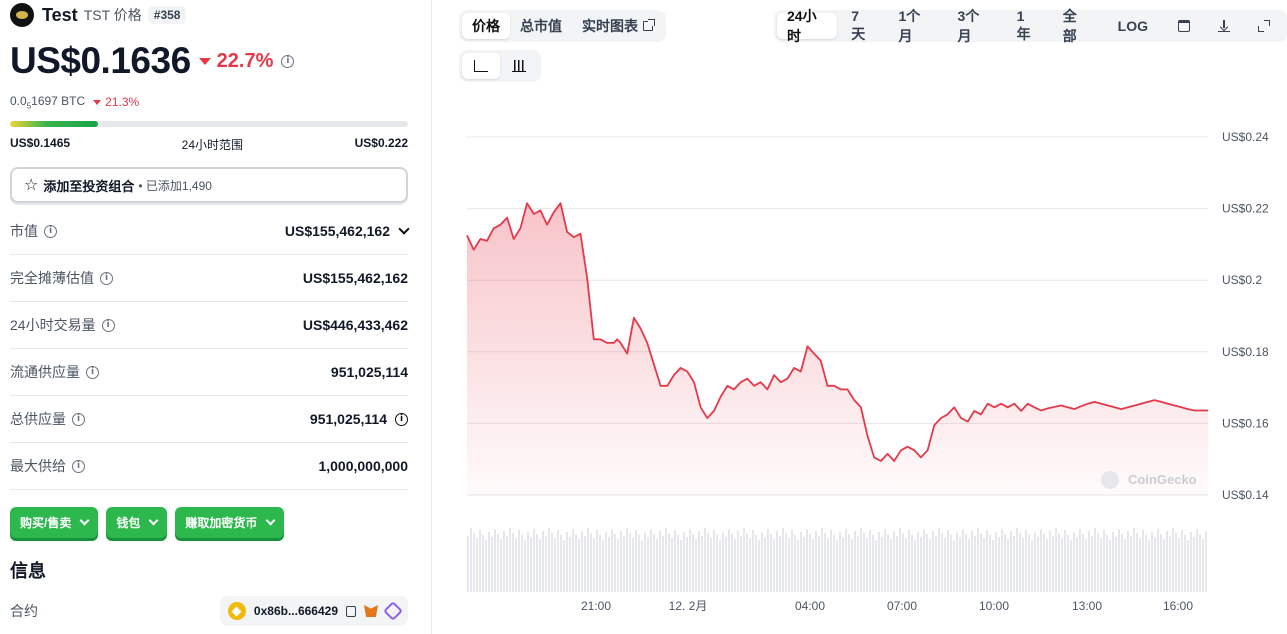  I want to click on buy-sell-button: 购买/售卖, so click(54, 522).